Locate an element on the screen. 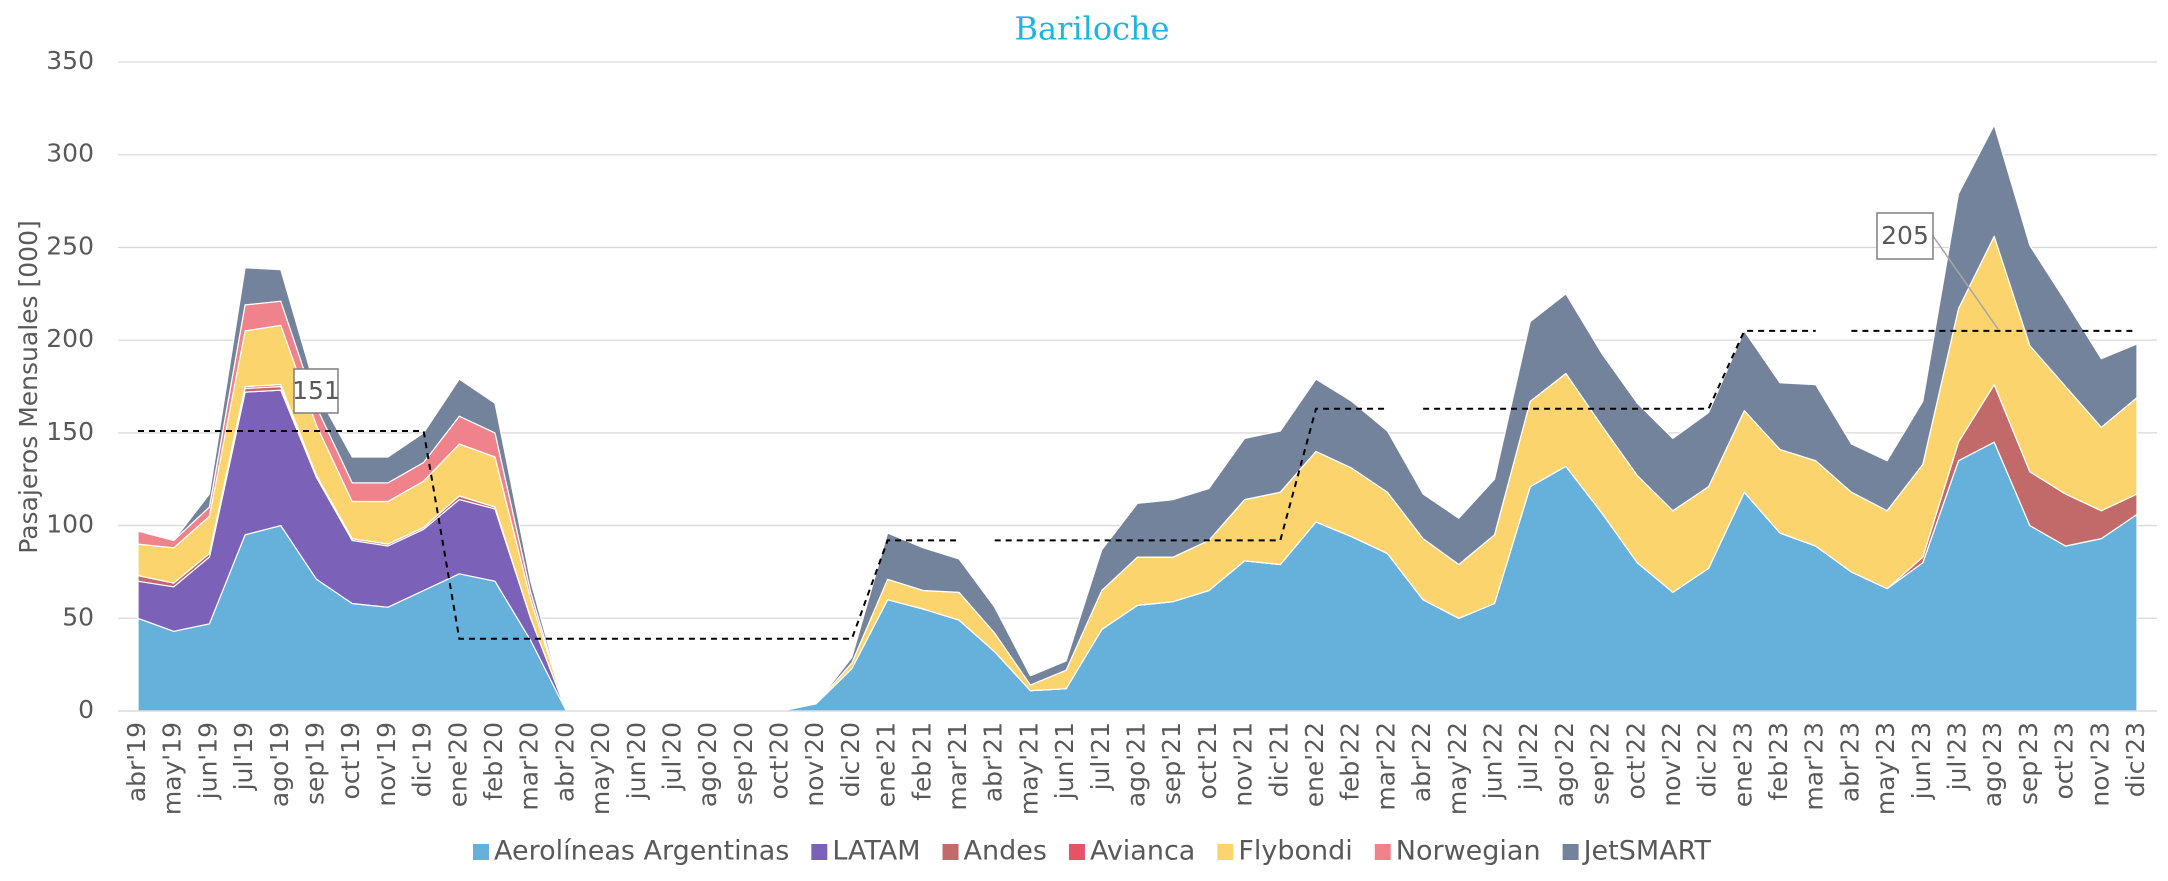 This screenshot has height=881, width=2168. x-tick-label: ago'23 is located at coordinates (1992, 764).